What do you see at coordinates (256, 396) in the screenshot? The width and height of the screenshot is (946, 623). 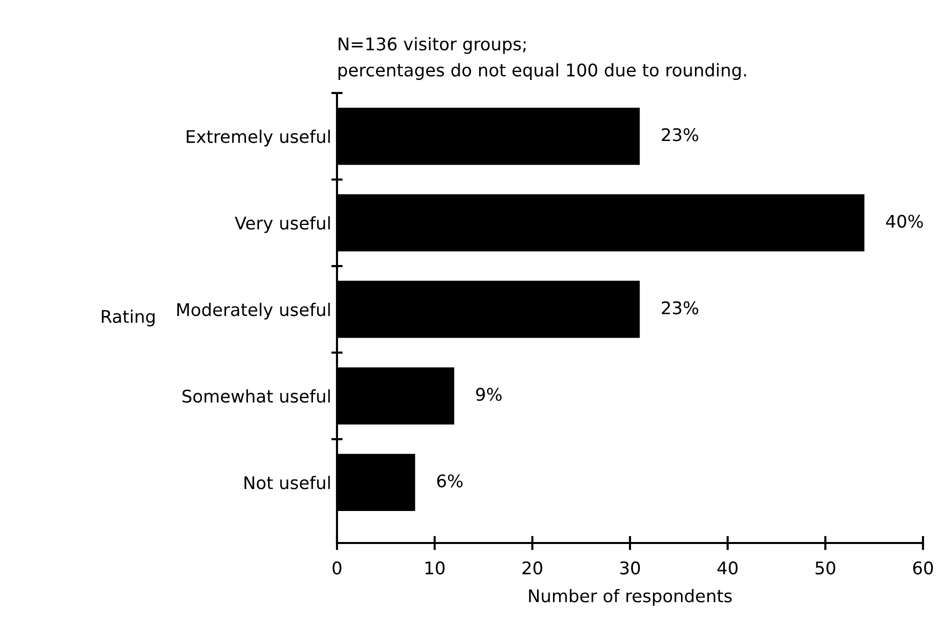 I see `y-tick-label: Somewhat useful` at bounding box center [256, 396].